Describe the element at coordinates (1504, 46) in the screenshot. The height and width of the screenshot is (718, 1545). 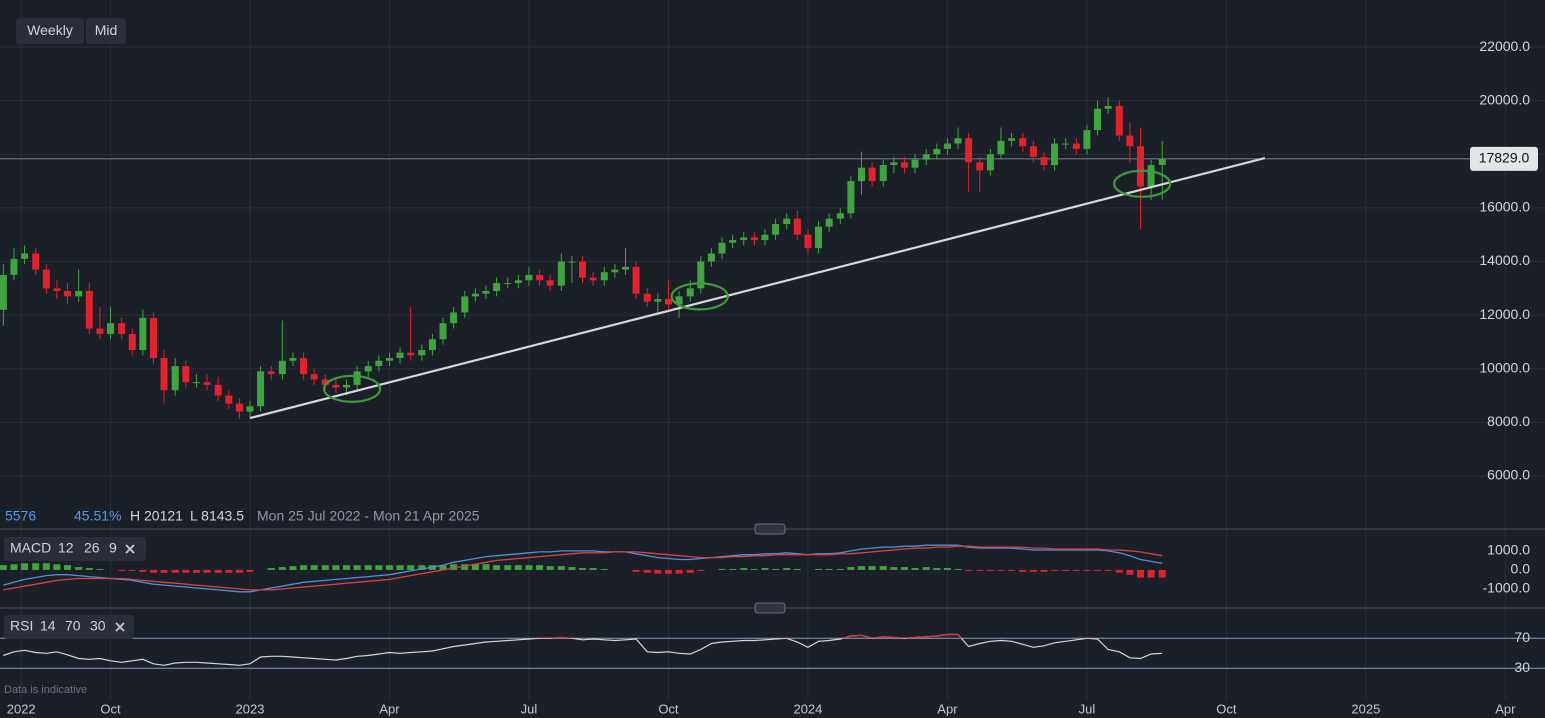
I see `y-tick-label: 22000.0` at that location.